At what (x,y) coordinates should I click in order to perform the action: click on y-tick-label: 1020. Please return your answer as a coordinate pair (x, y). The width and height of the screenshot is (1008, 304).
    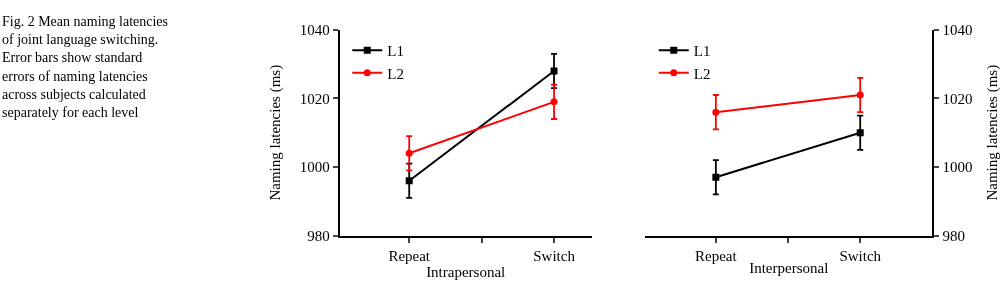
    Looking at the image, I should click on (314, 98).